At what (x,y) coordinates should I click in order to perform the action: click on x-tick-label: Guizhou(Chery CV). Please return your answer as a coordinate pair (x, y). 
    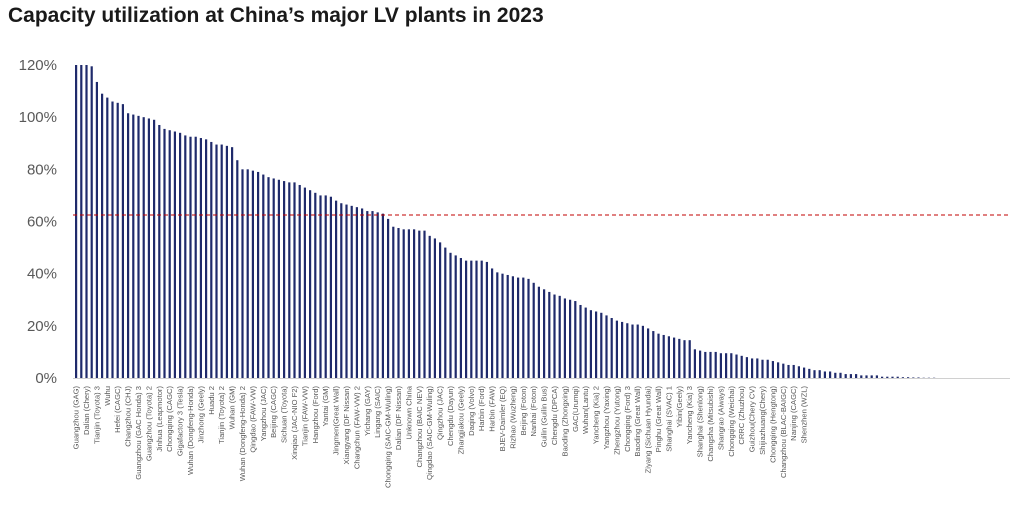
    Looking at the image, I should click on (752, 419).